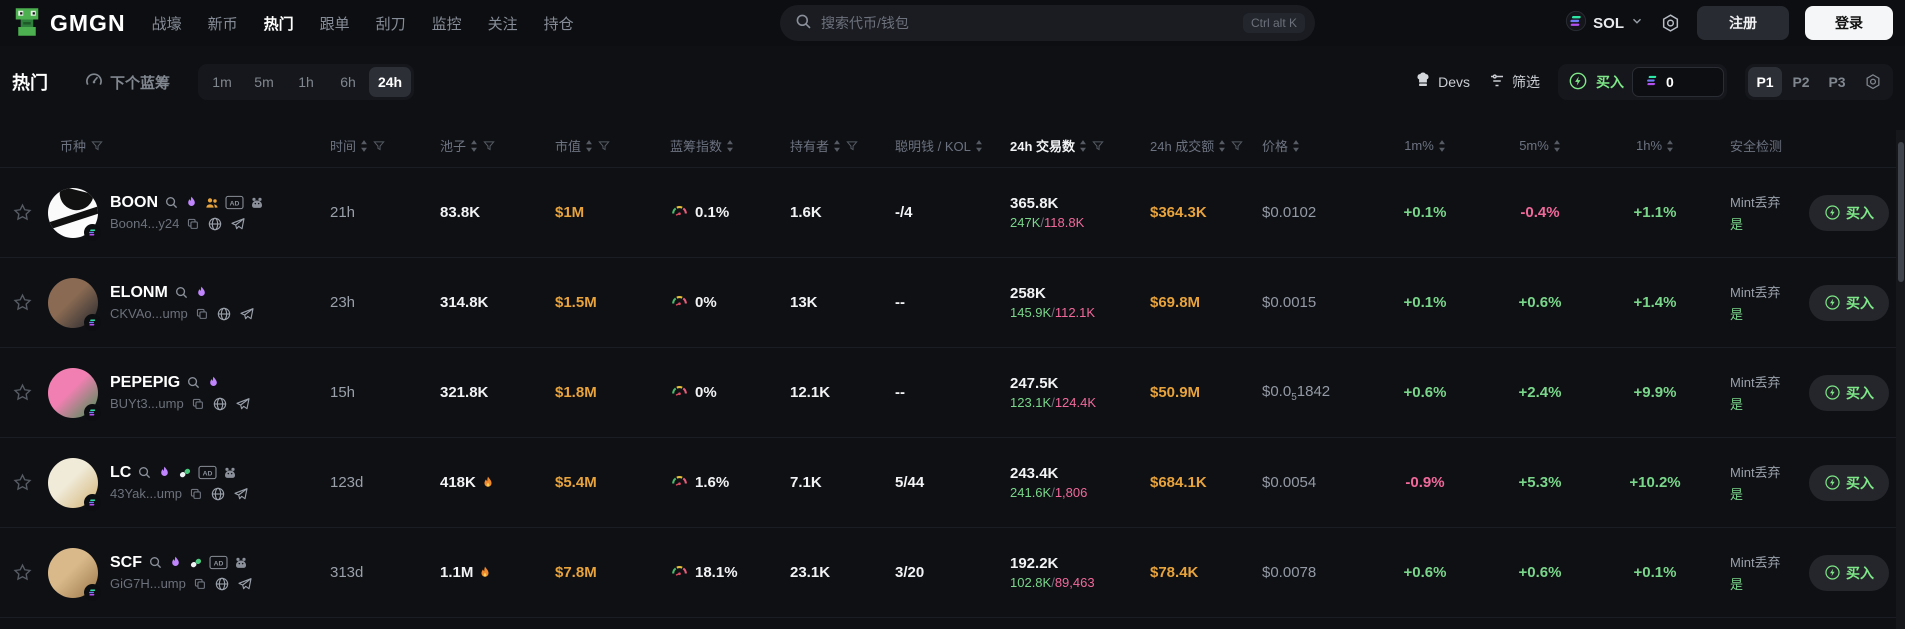 Image resolution: width=1905 pixels, height=629 pixels. I want to click on column-header-3: 池子, so click(481, 145).